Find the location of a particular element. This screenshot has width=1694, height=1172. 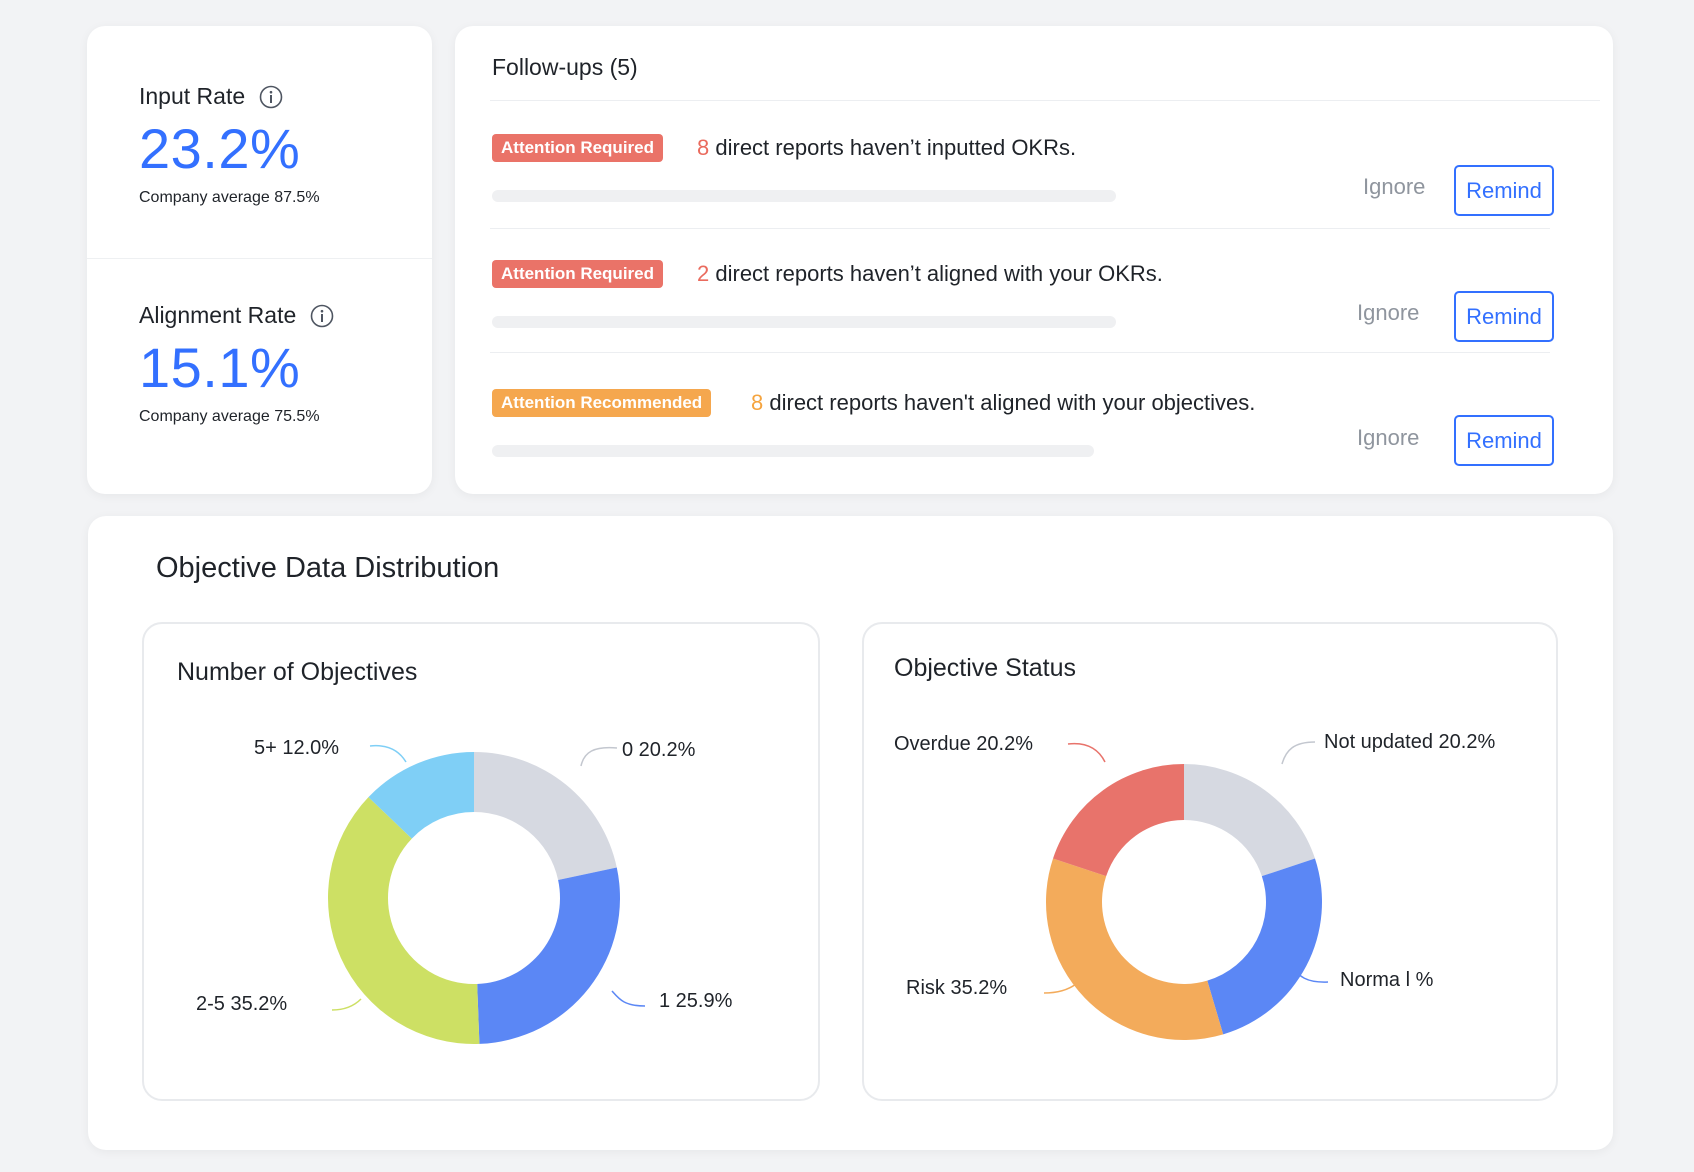

slice-label: 1 25.9% is located at coordinates (696, 1001).